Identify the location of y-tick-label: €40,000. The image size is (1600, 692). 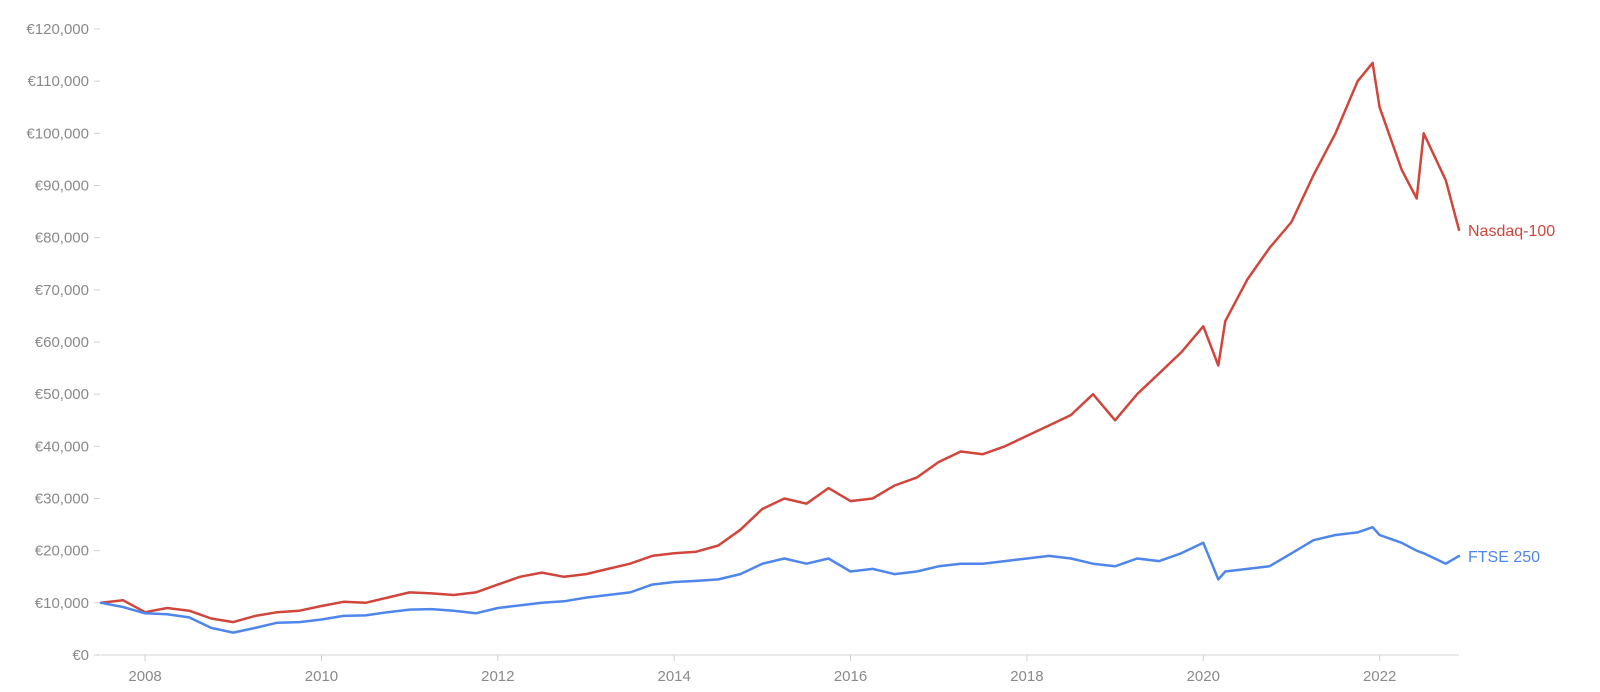
(62, 446).